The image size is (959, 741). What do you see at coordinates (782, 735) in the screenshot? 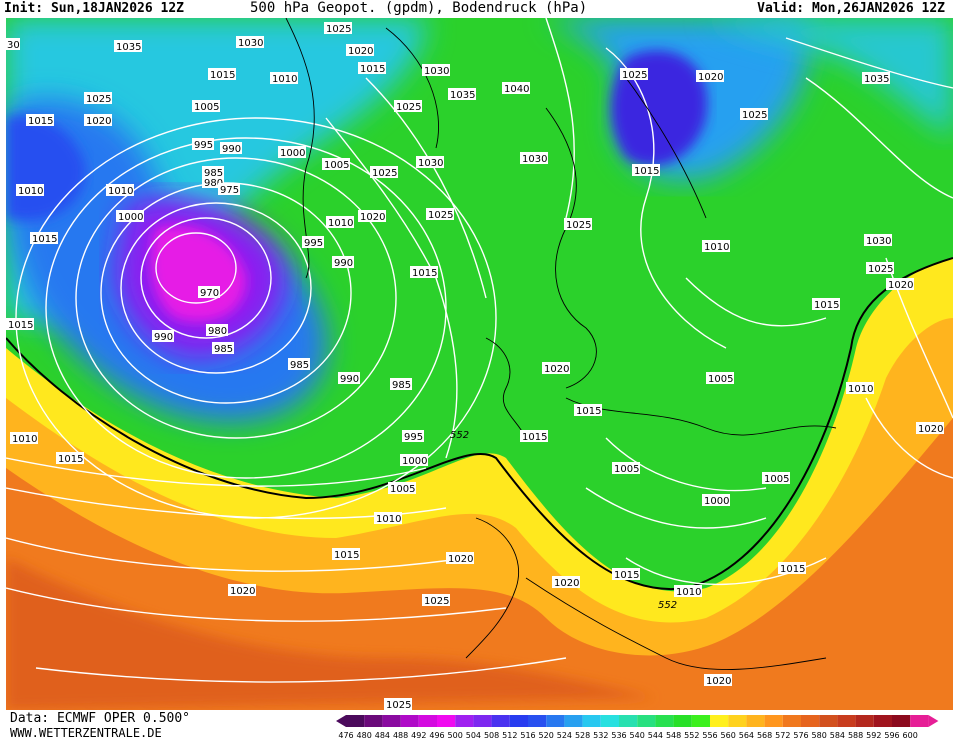
I see `legend-level-label: 572` at bounding box center [782, 735].